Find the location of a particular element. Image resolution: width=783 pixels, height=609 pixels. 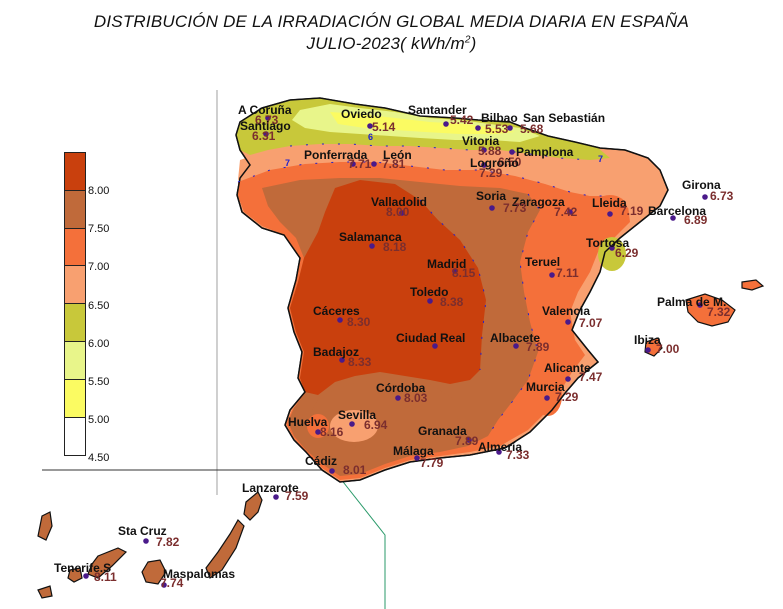

la-gomera-island is located at coordinates (75, 575).